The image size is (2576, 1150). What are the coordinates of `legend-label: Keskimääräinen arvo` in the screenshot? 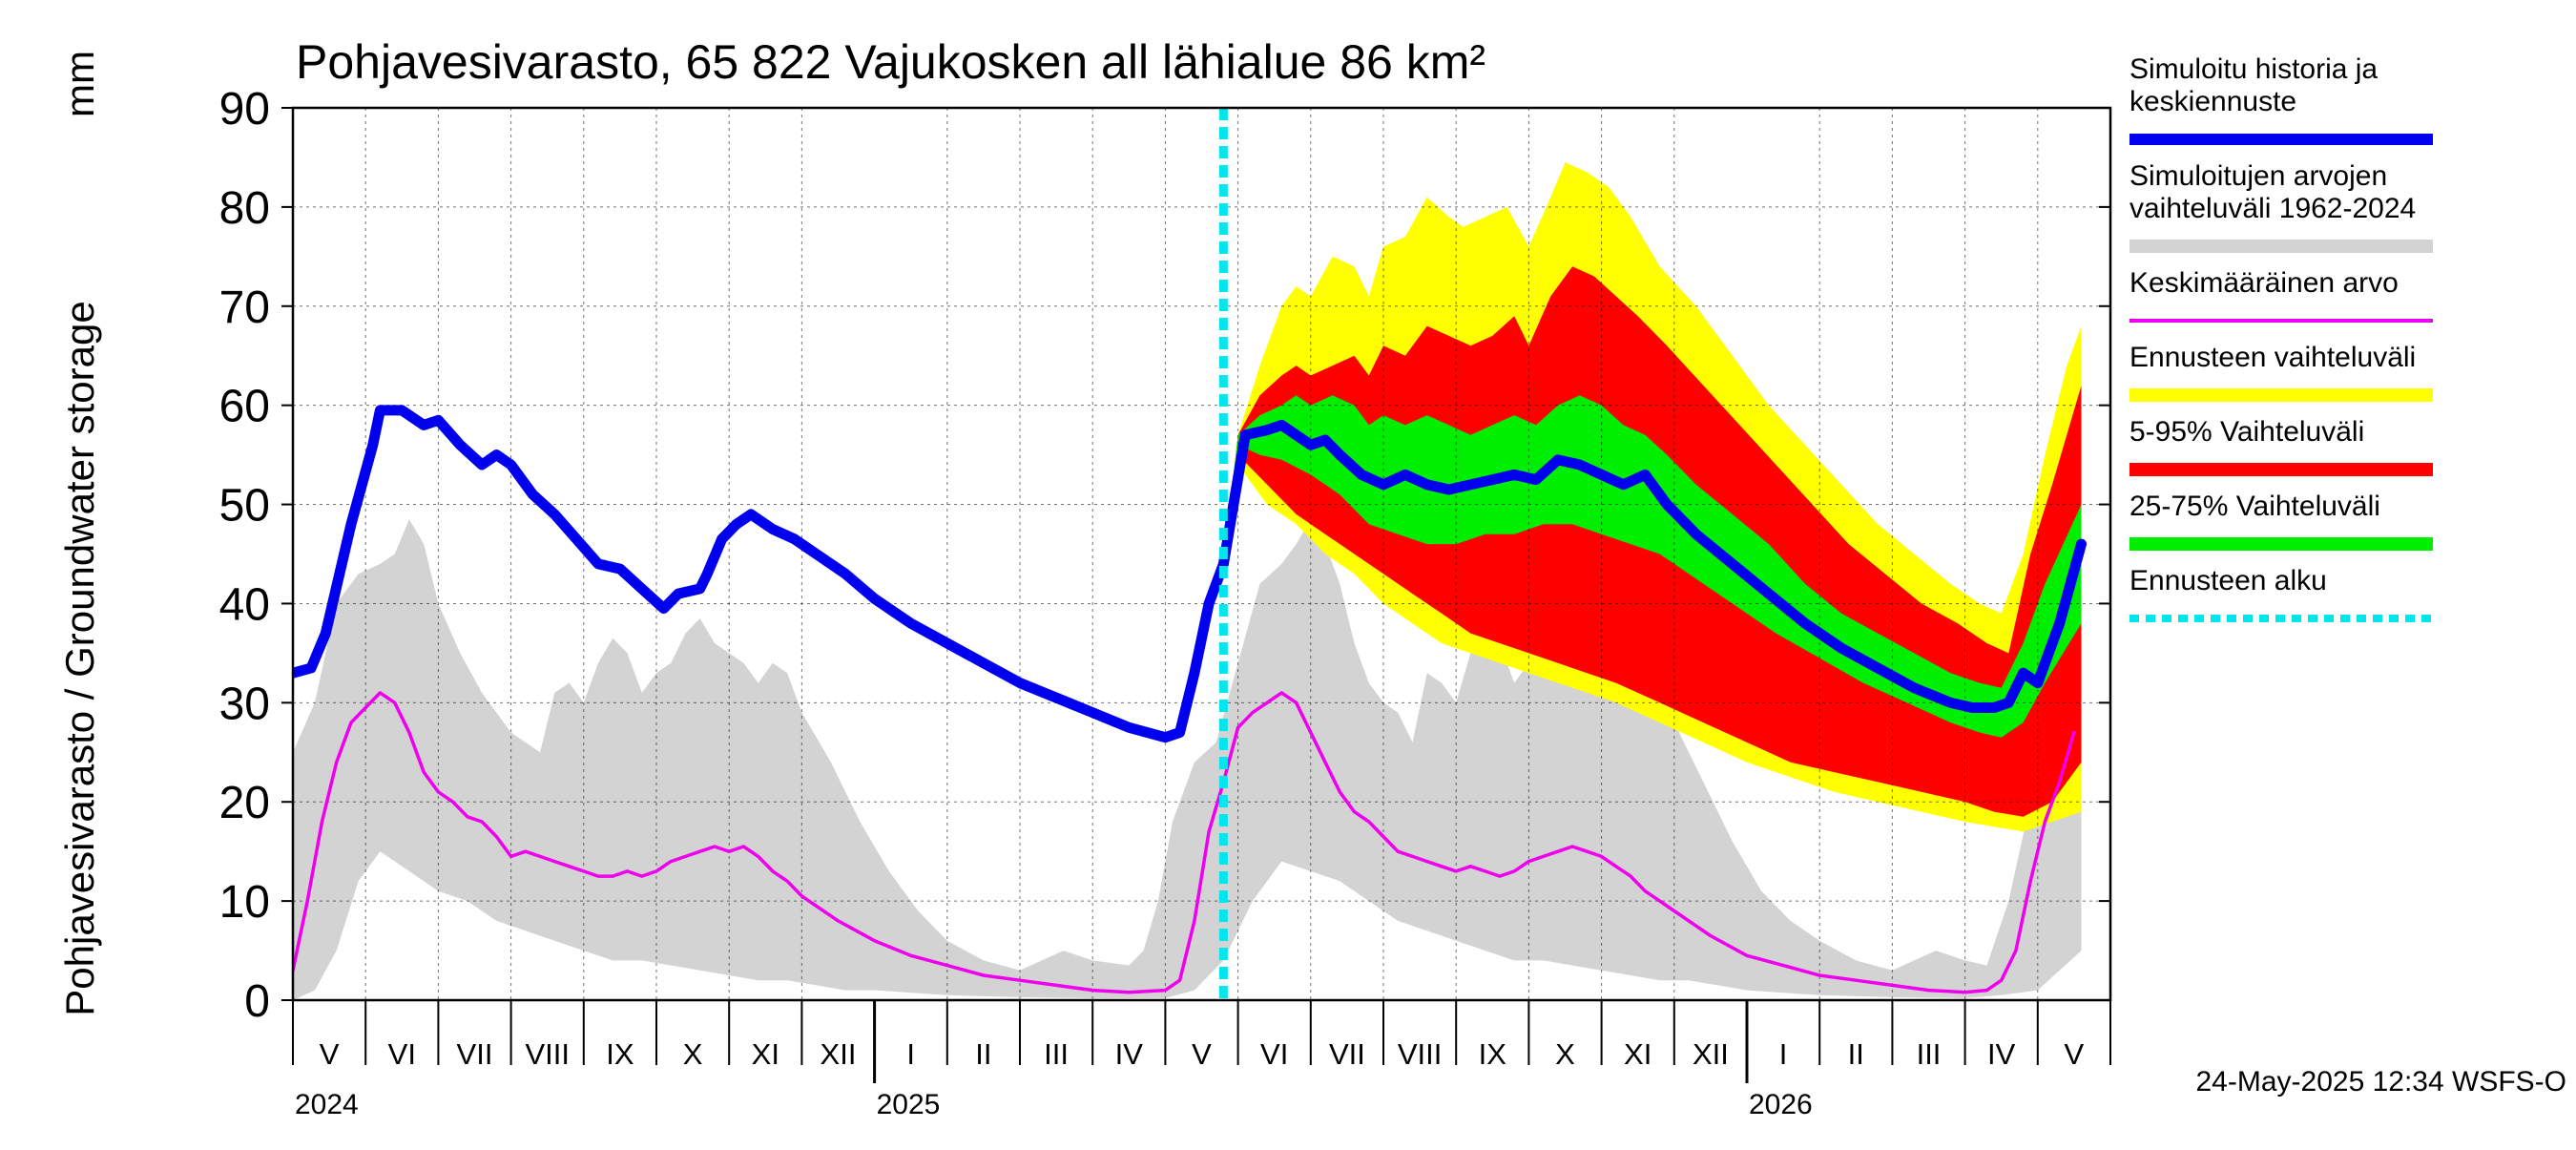 It's located at (2264, 283).